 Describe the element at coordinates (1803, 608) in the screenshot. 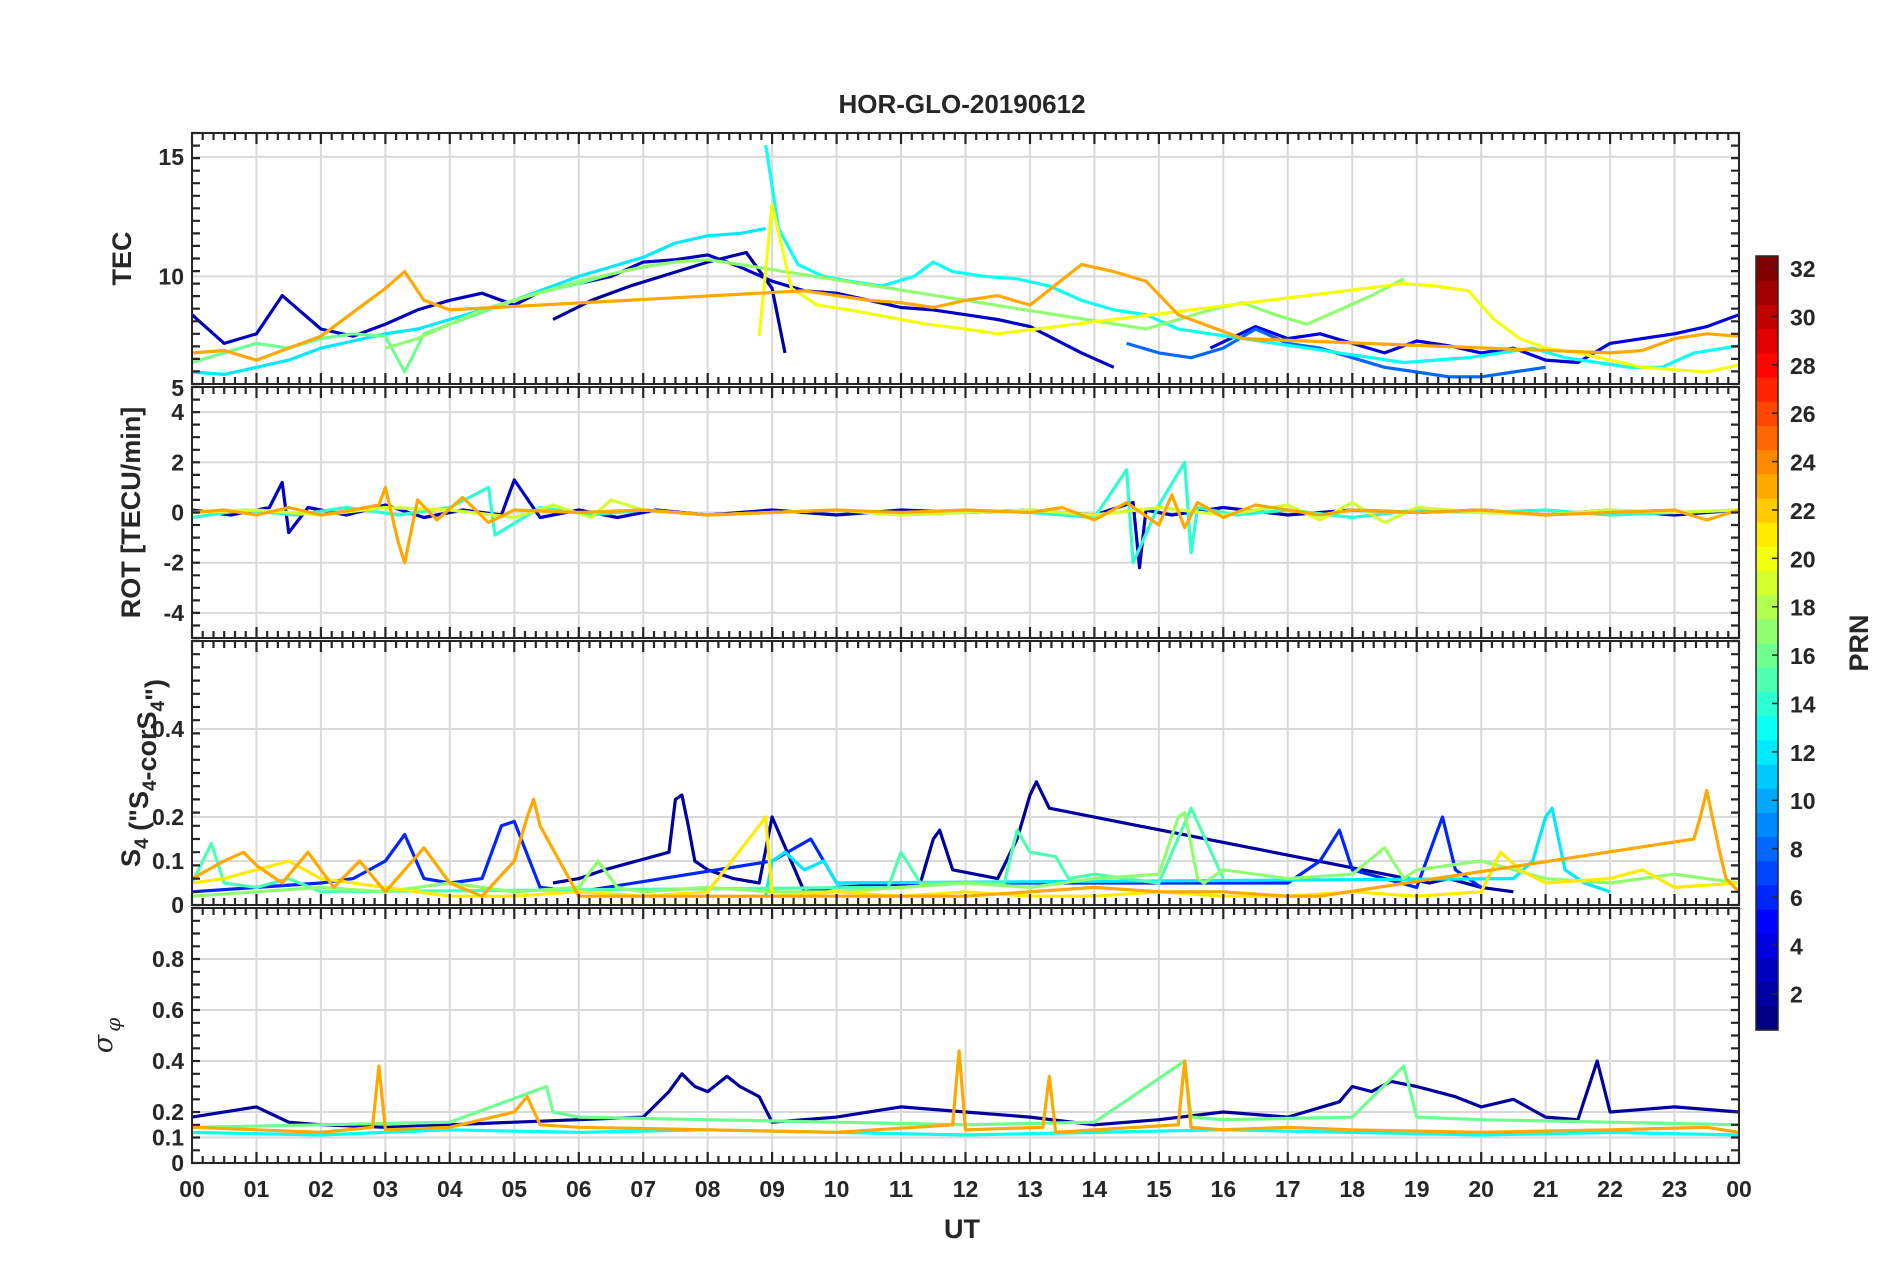

I see `colorbar-tick-label: 18` at that location.